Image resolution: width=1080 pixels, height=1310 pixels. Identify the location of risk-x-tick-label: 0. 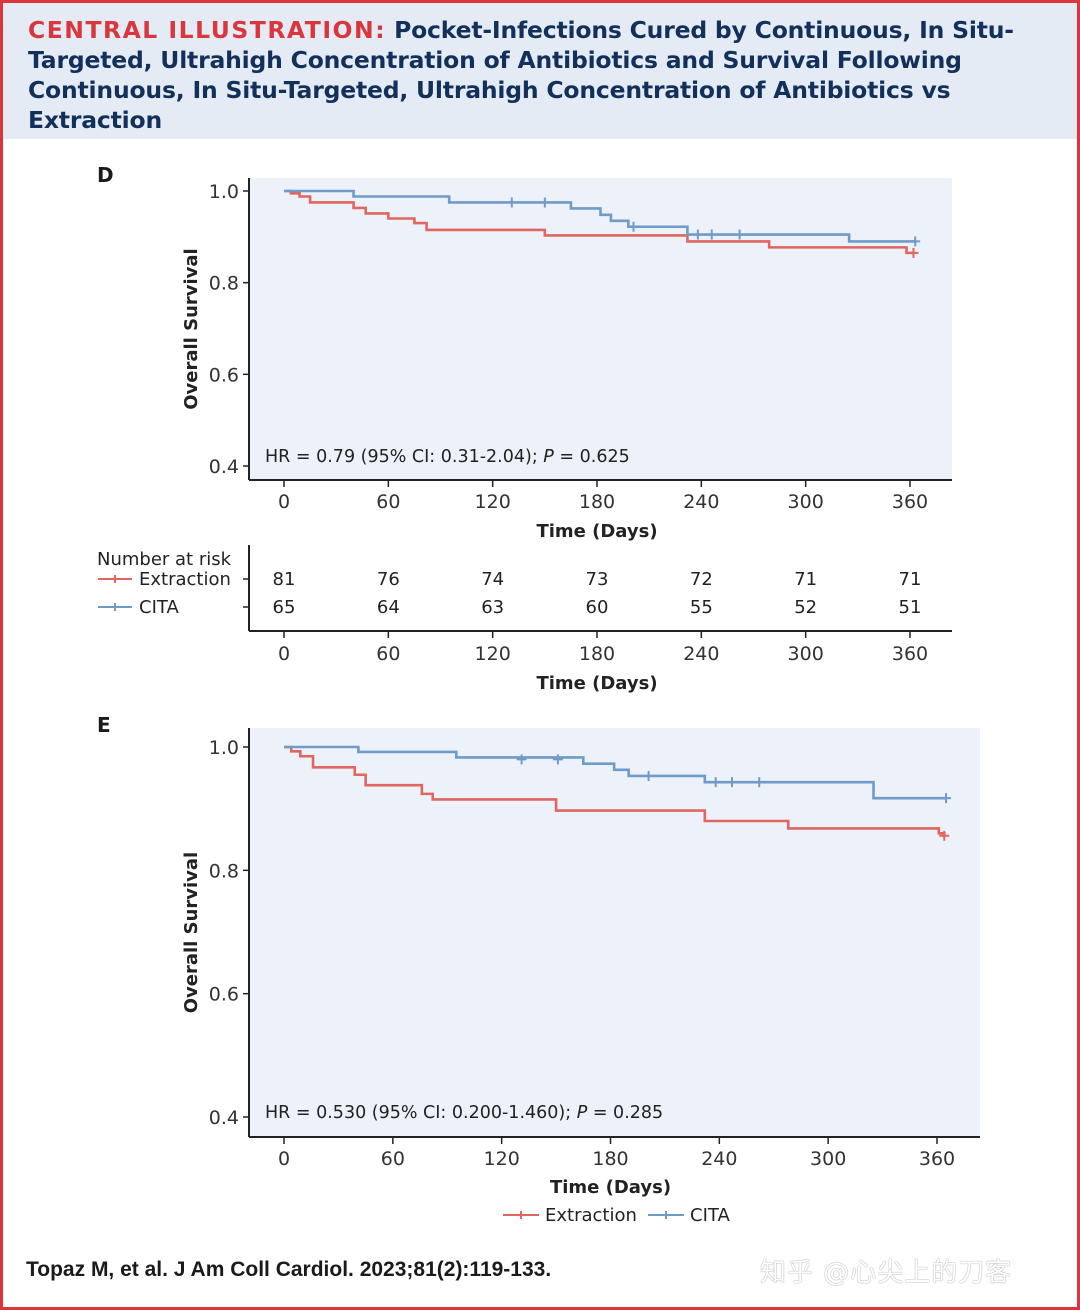
(284, 654).